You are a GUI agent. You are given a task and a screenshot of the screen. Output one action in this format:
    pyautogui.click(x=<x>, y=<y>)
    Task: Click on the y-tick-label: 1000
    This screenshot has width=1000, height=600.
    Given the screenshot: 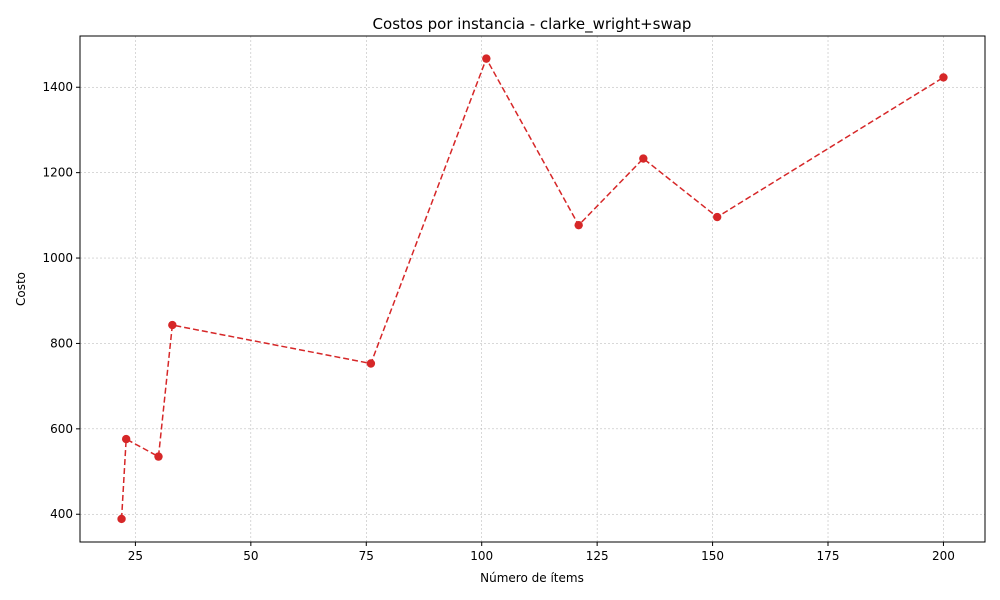 What is the action you would take?
    pyautogui.click(x=57, y=258)
    